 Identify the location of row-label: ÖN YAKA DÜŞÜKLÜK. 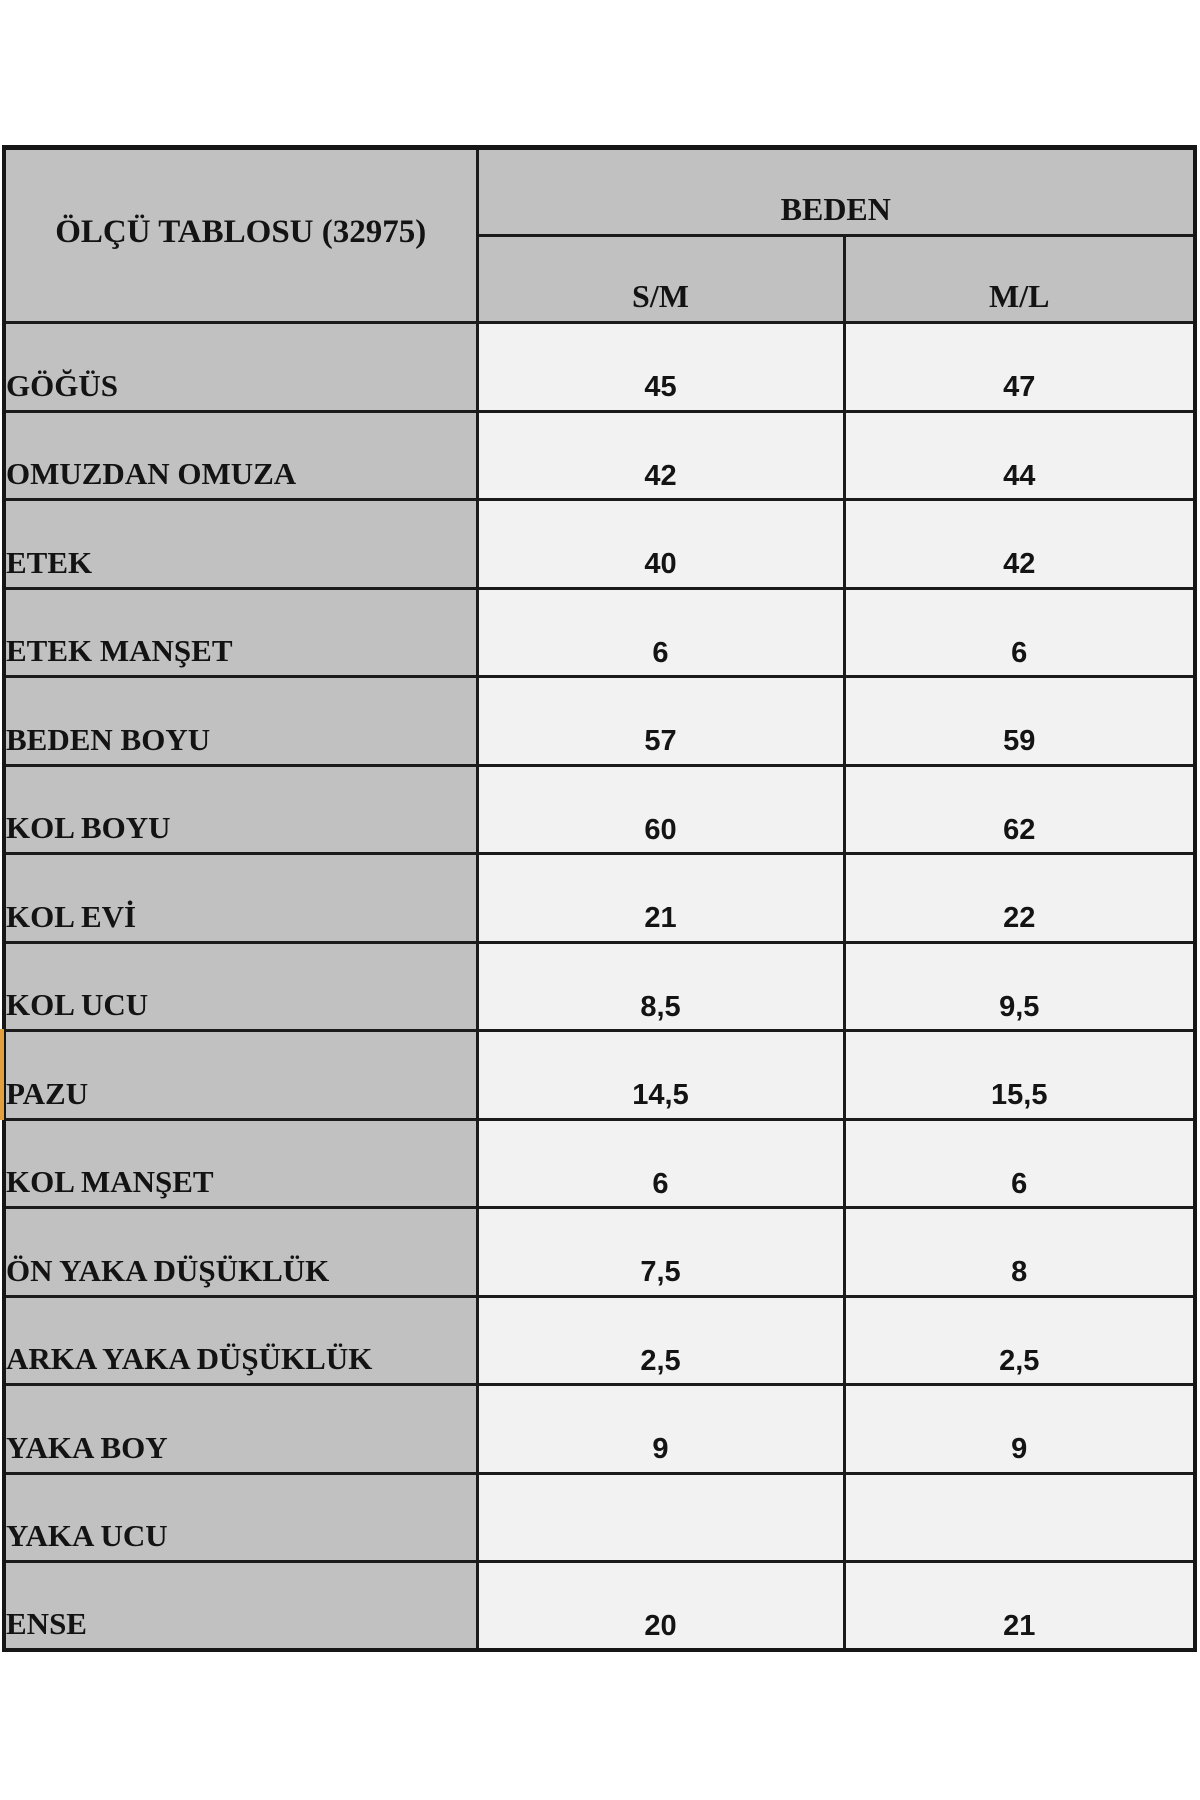
(240, 1252).